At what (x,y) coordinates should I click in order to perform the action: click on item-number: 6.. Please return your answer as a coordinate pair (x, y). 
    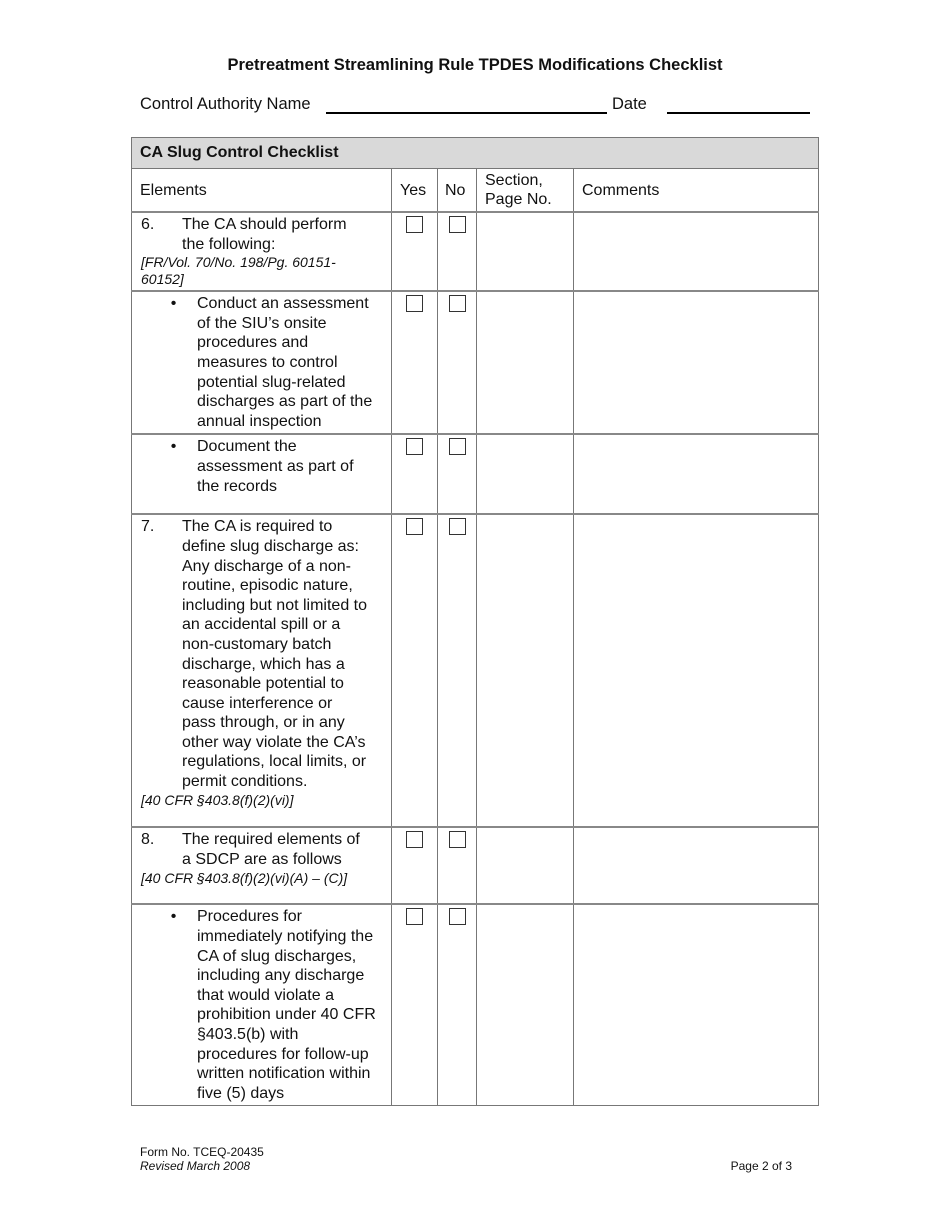
    Looking at the image, I should click on (148, 224).